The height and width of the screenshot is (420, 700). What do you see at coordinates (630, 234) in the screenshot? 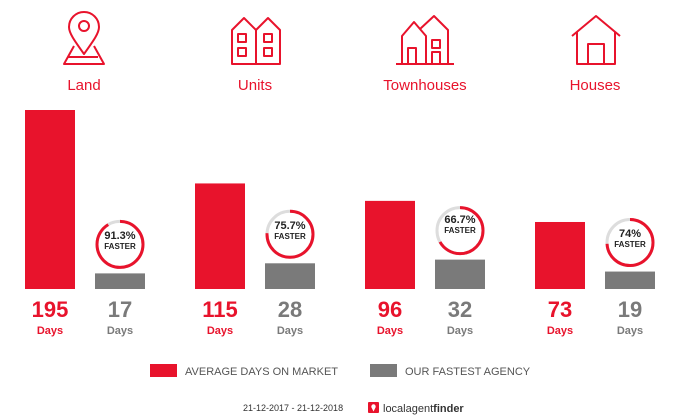
I see `percent-faster-houses: 74%` at bounding box center [630, 234].